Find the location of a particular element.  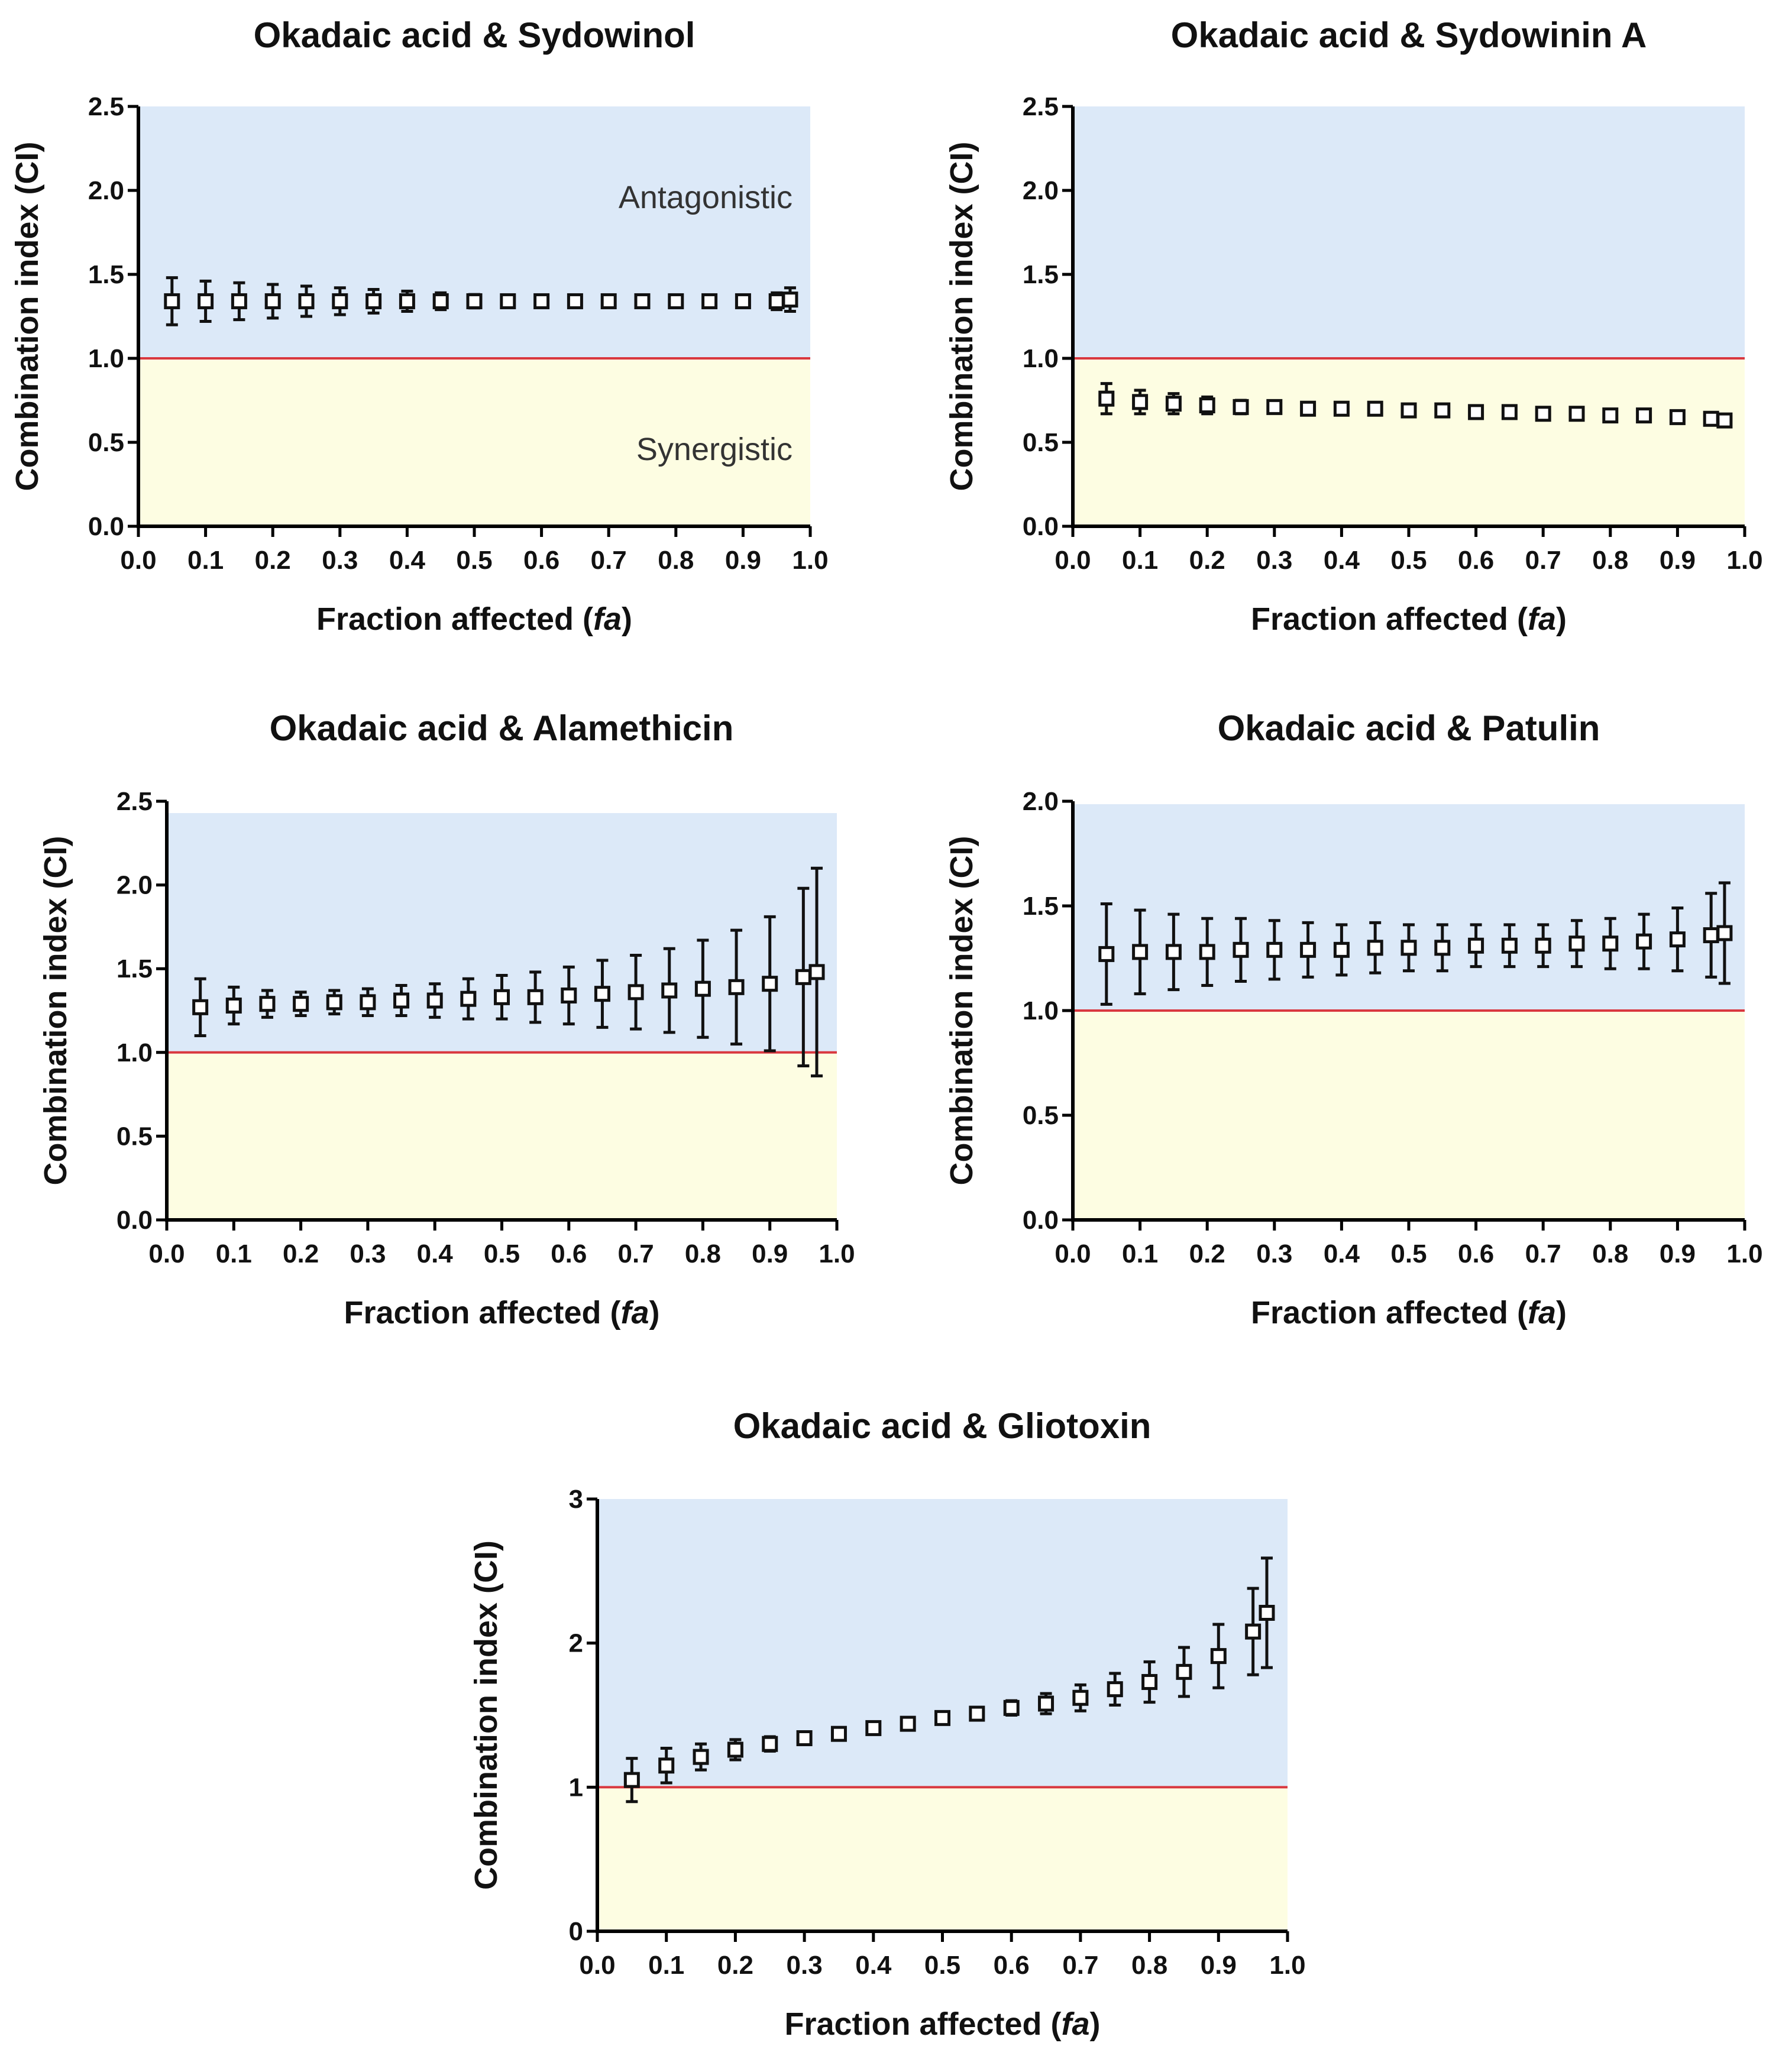

y-tick-label: 2 is located at coordinates (576, 1643).